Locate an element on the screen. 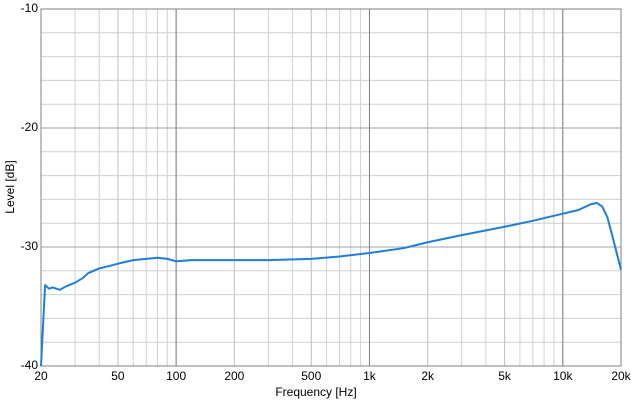  x-tick-label: 20 is located at coordinates (41, 376).